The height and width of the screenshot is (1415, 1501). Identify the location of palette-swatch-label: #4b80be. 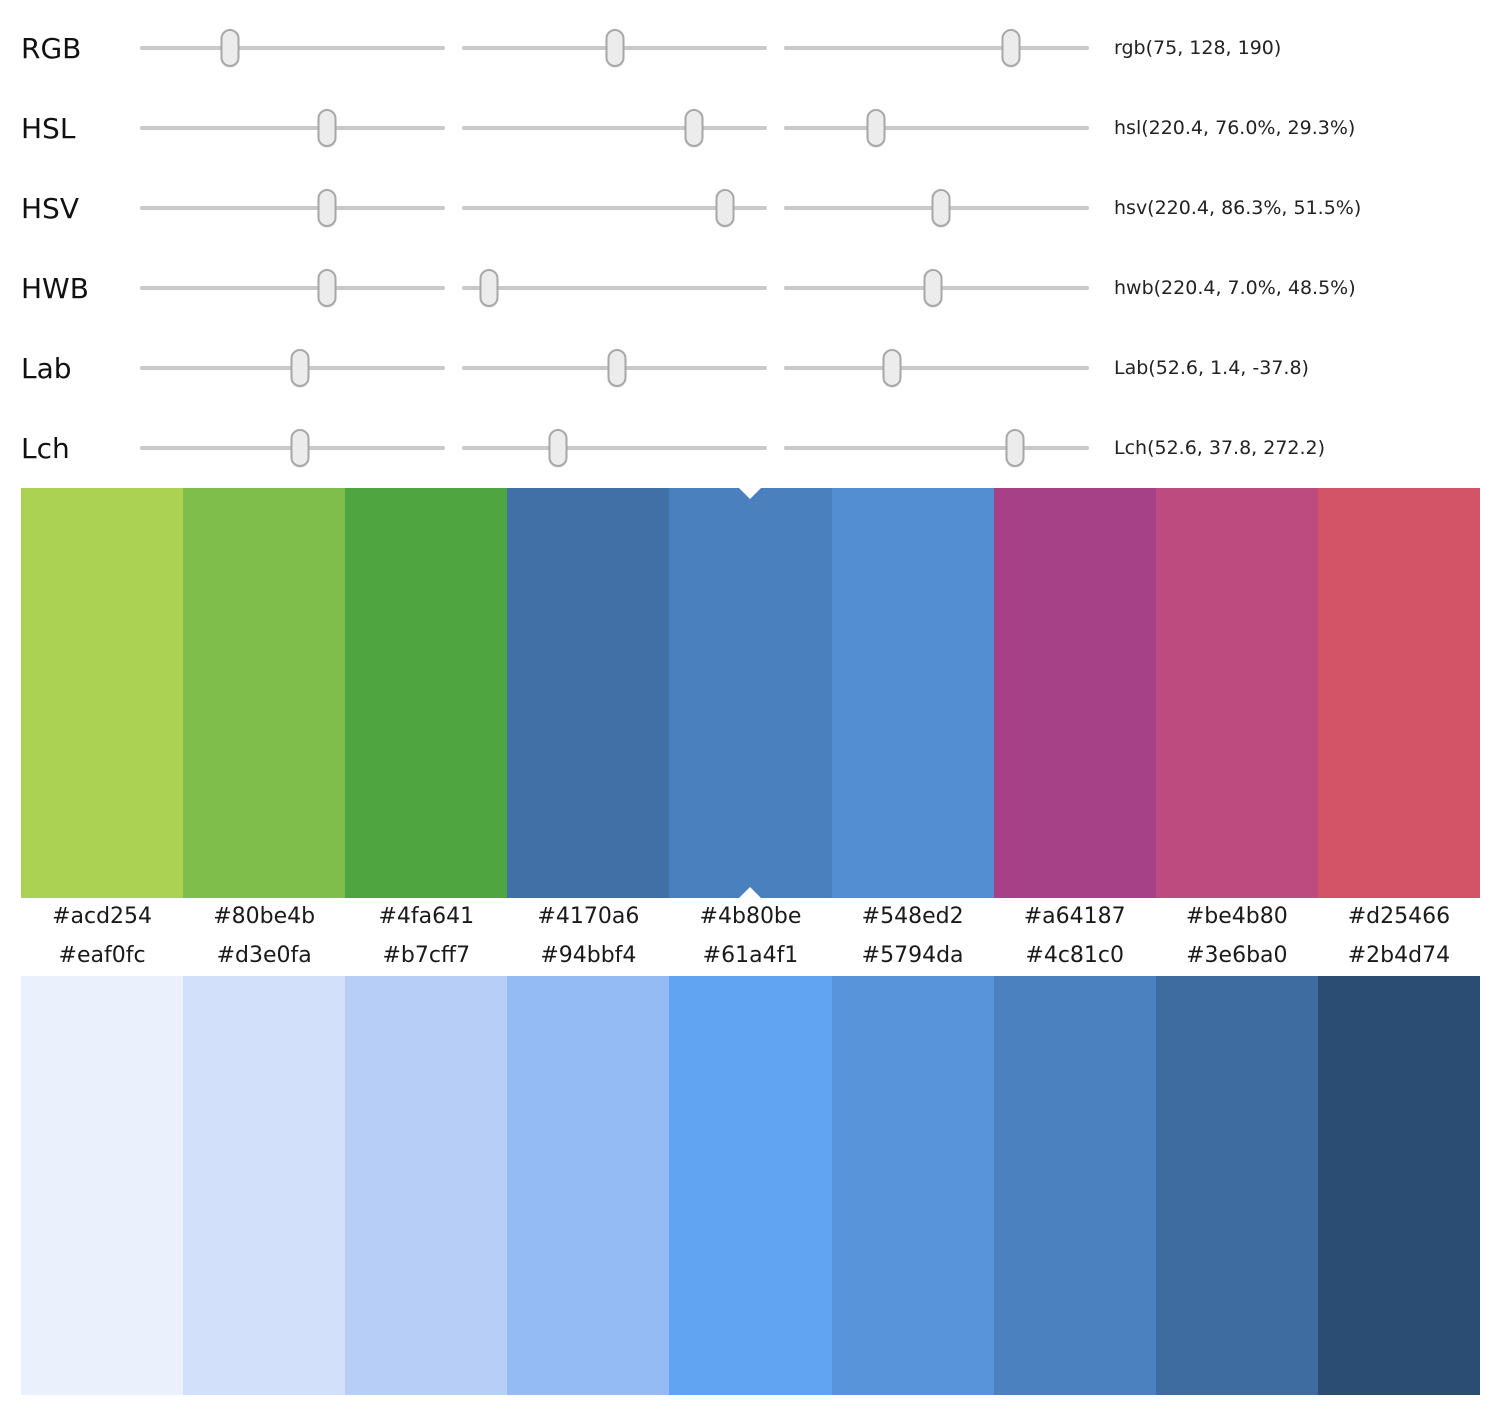
(750, 916).